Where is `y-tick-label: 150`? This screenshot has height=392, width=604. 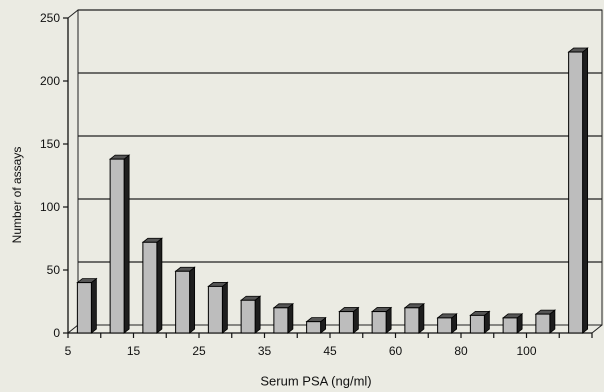 y-tick-label: 150 is located at coordinates (50, 144).